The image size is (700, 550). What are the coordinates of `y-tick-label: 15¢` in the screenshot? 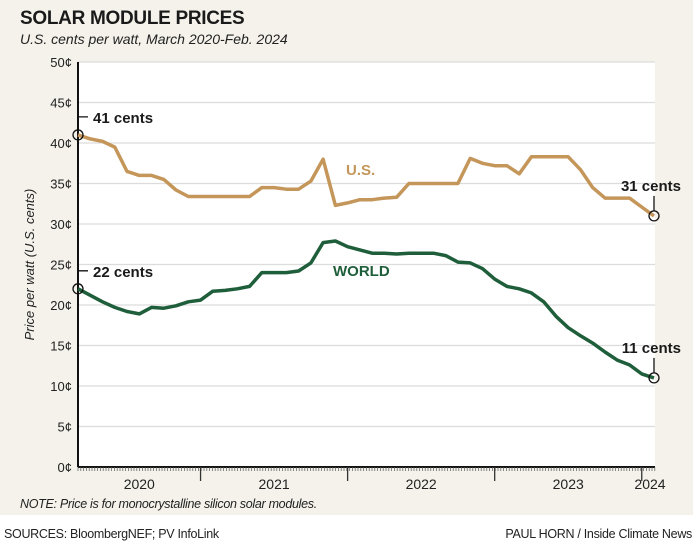 It's located at (61, 346).